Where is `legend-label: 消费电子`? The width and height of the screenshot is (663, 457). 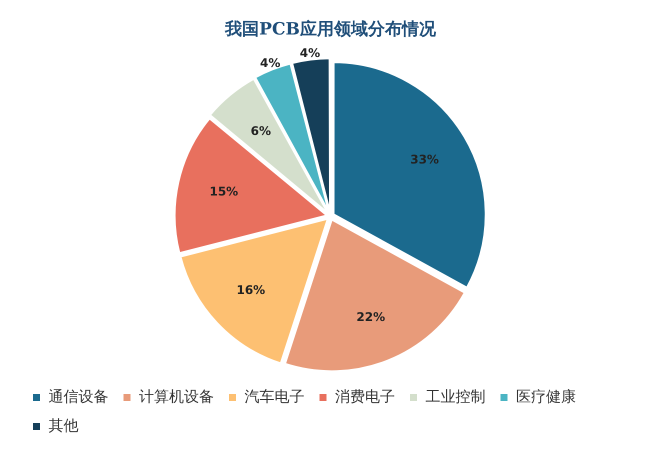
legend-label: 消费电子 is located at coordinates (365, 396).